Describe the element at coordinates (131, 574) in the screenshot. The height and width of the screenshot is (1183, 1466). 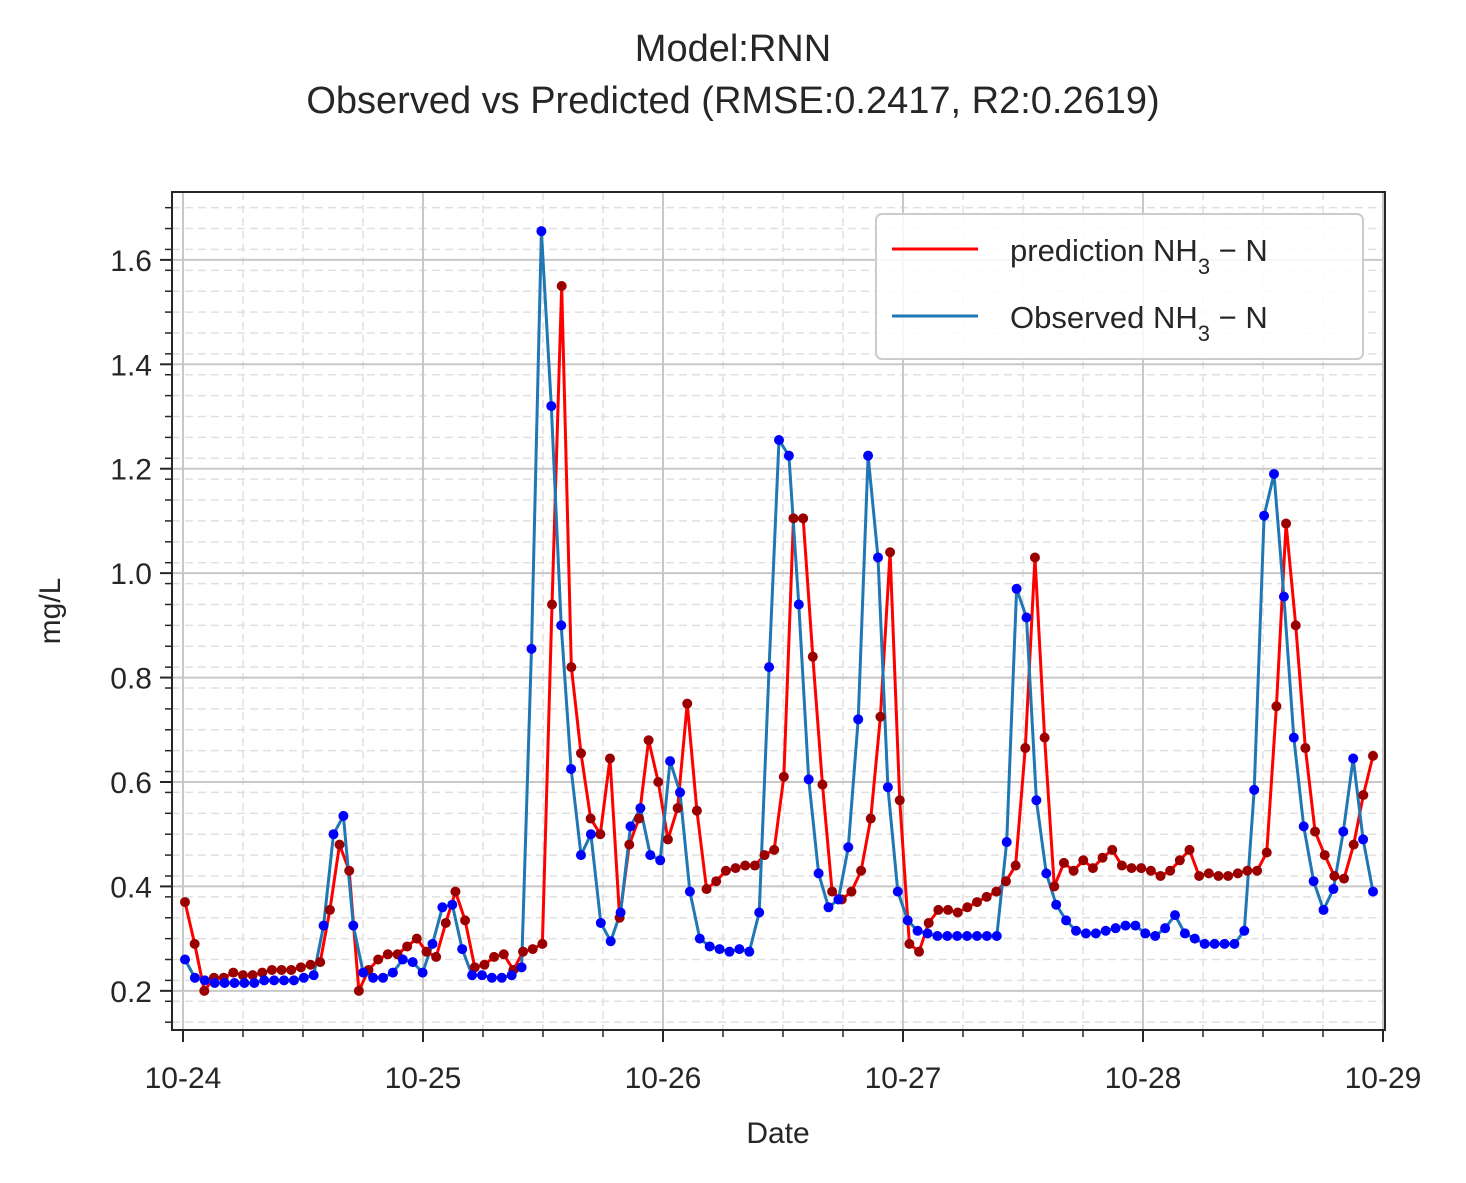
I see `y-tick-label: 1.0` at that location.